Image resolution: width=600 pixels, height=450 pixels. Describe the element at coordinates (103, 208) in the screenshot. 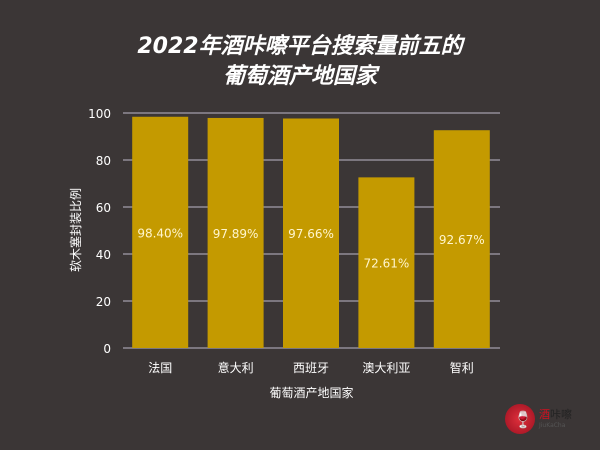

I see `y-tick-label: 60` at that location.